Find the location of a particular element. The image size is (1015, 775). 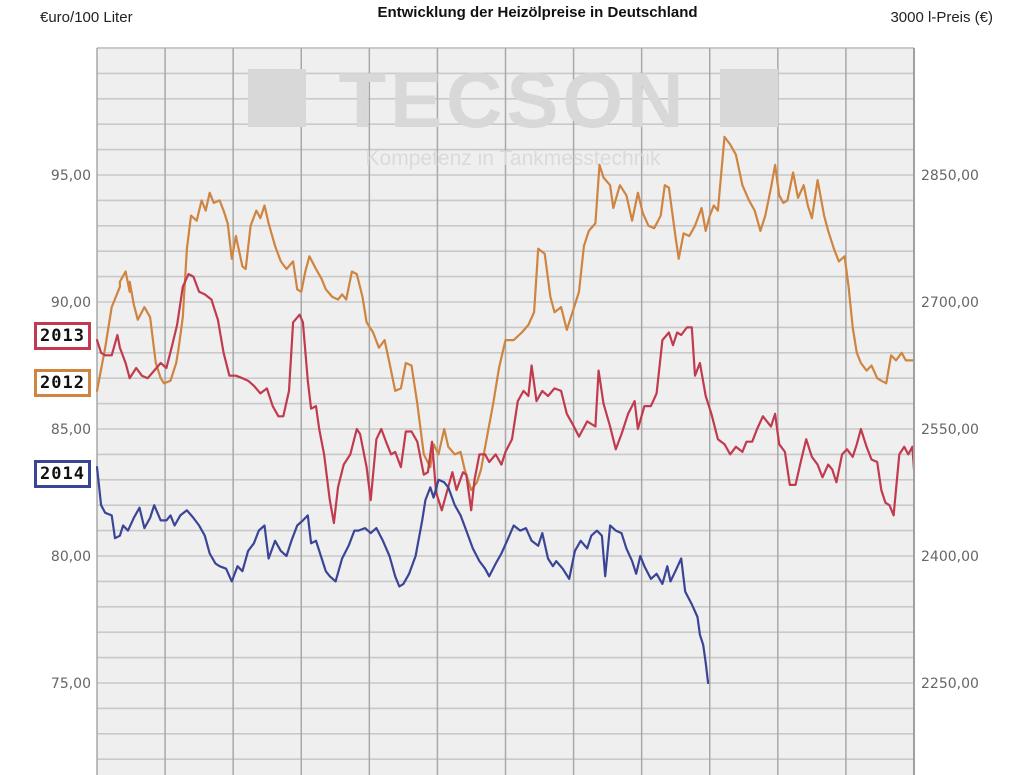

y-tick-left: 80,00 is located at coordinates (71, 557).